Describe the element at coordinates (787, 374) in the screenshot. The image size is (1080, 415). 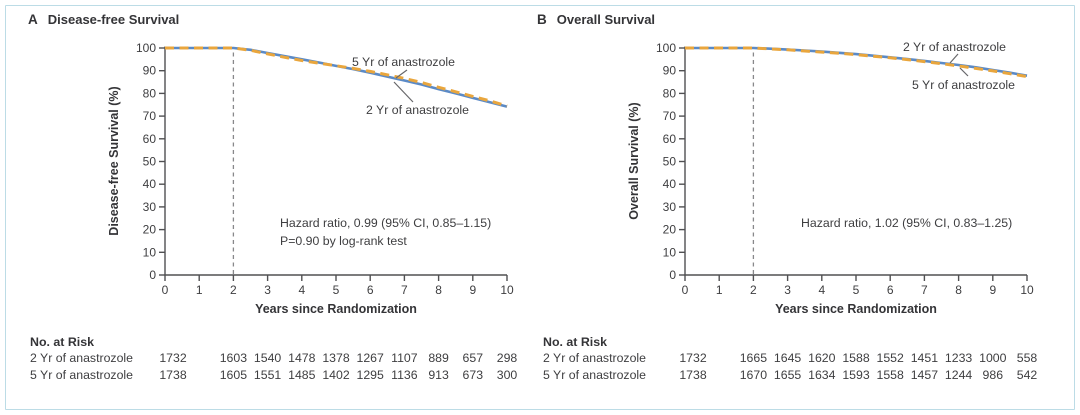
I see `at-risk-value: 1655` at that location.